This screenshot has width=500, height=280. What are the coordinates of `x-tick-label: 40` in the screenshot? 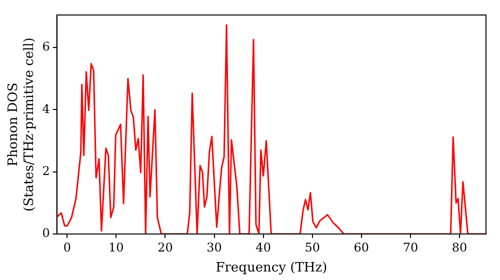 It's located at (263, 247).